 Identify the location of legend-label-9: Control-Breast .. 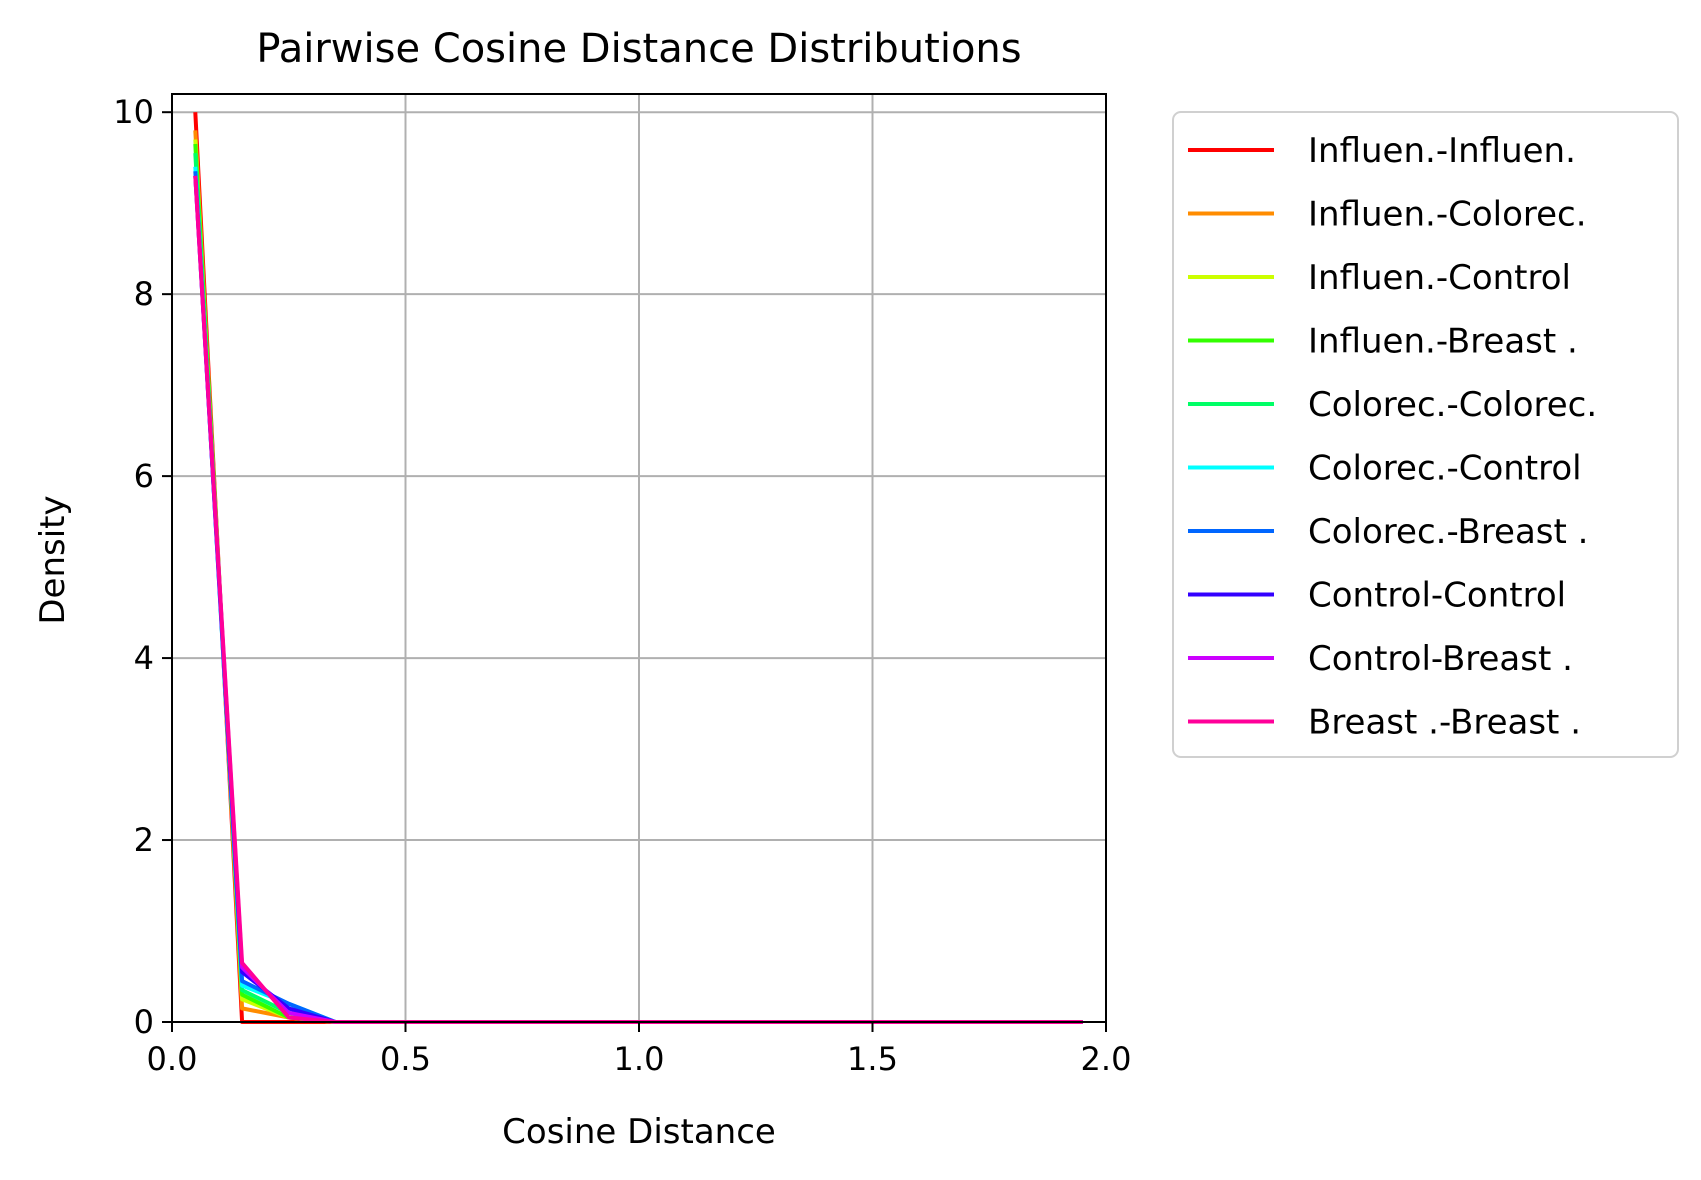
(1440, 659).